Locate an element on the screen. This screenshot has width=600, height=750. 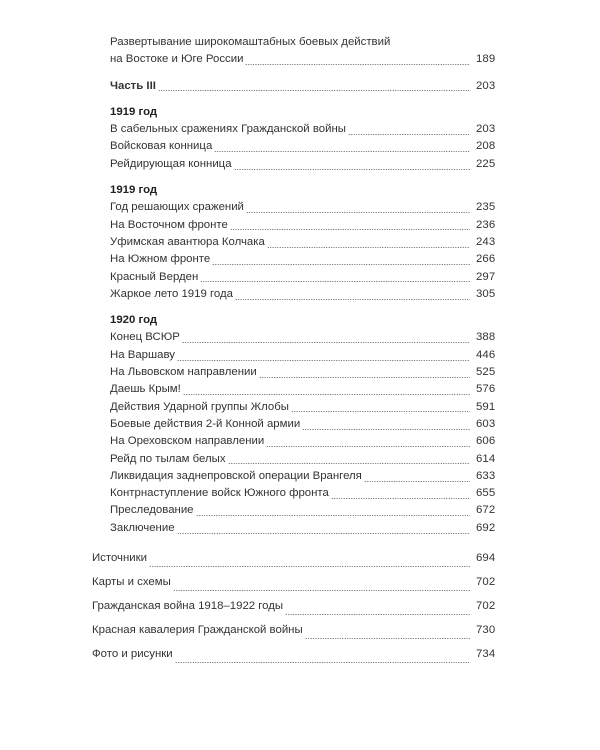
toc-entry-daesh-krym: Даешь Крым! 576 is located at coordinates (310, 389).